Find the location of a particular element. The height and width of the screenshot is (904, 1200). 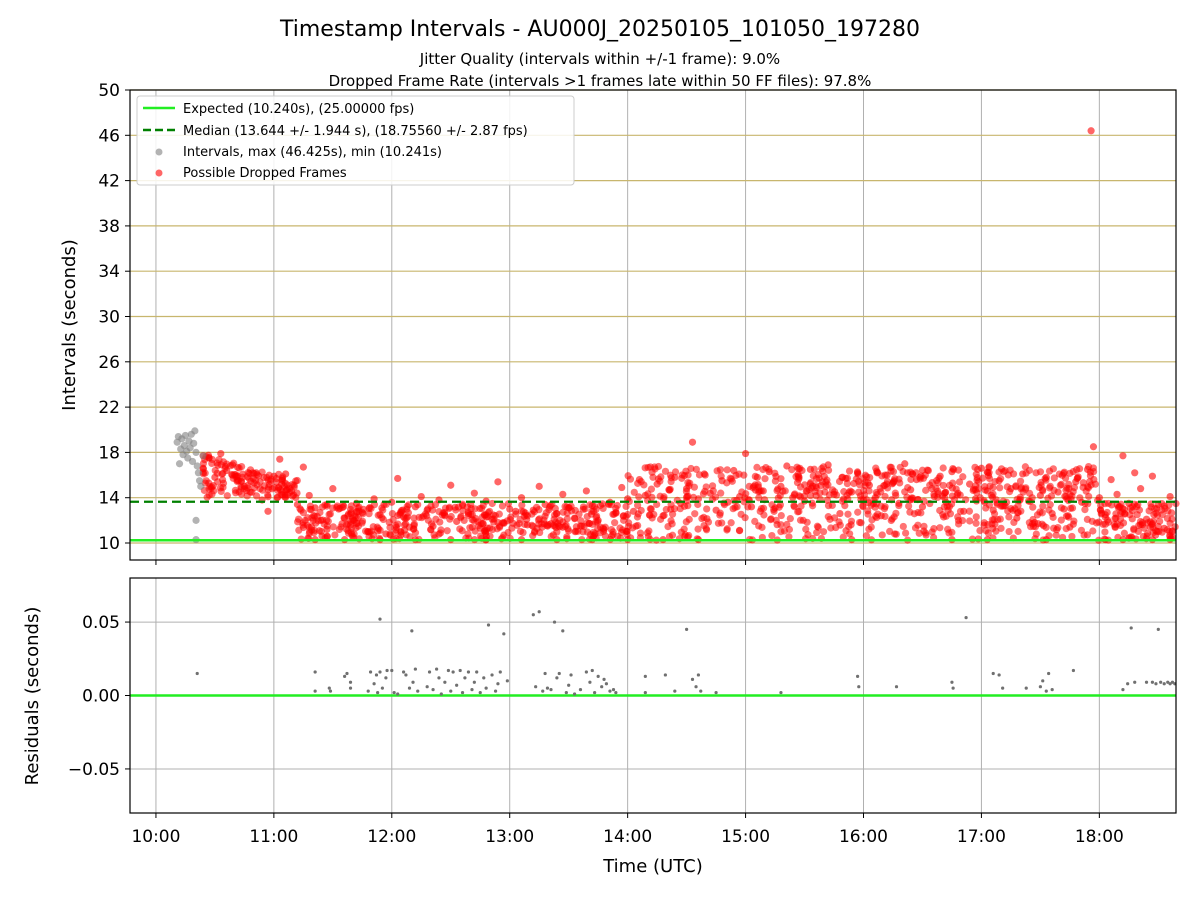

legend-label-expected: Expected (10.240s), (25.00000 fps) is located at coordinates (298, 109).